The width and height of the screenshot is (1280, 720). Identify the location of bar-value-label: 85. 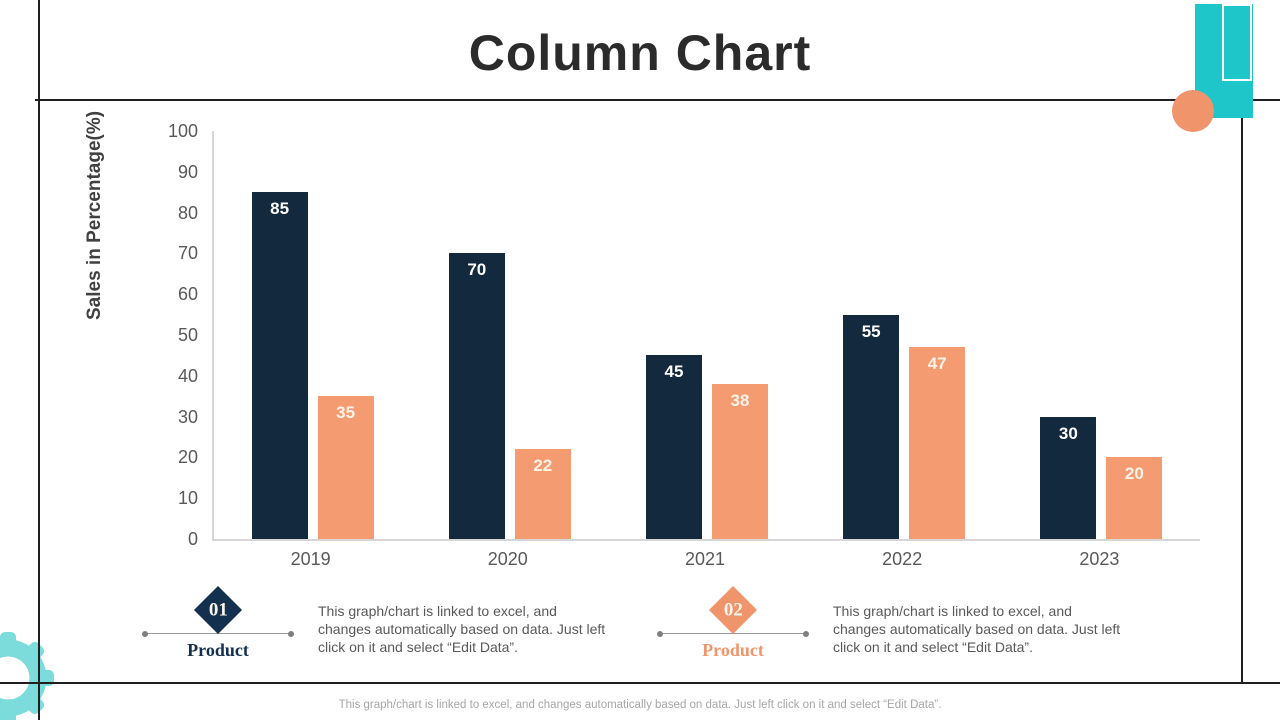
(280, 209).